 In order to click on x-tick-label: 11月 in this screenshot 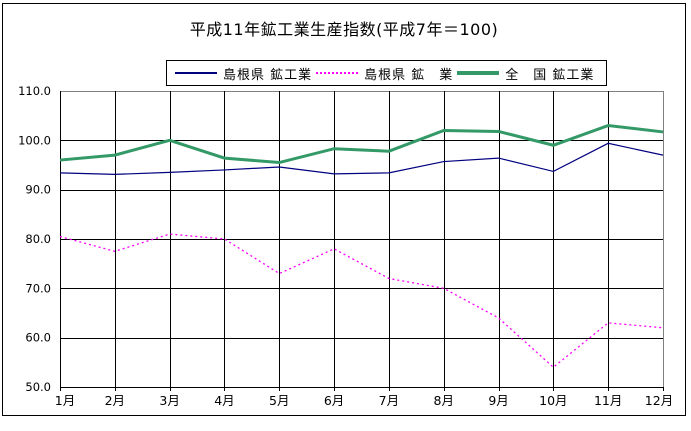, I will do `click(608, 400)`.